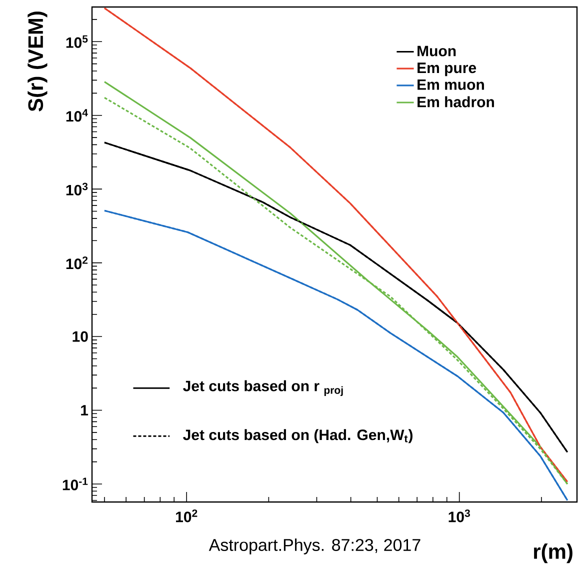 The width and height of the screenshot is (582, 573). Describe the element at coordinates (77, 115) in the screenshot. I see `y-tick-label: 10$^{4}$` at that location.